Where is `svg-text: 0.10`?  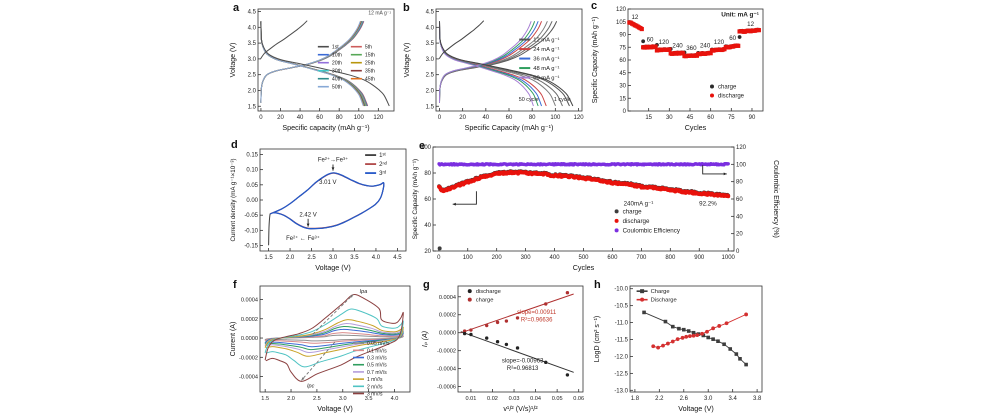
svg-text: 0.10 is located at coordinates (252, 171).